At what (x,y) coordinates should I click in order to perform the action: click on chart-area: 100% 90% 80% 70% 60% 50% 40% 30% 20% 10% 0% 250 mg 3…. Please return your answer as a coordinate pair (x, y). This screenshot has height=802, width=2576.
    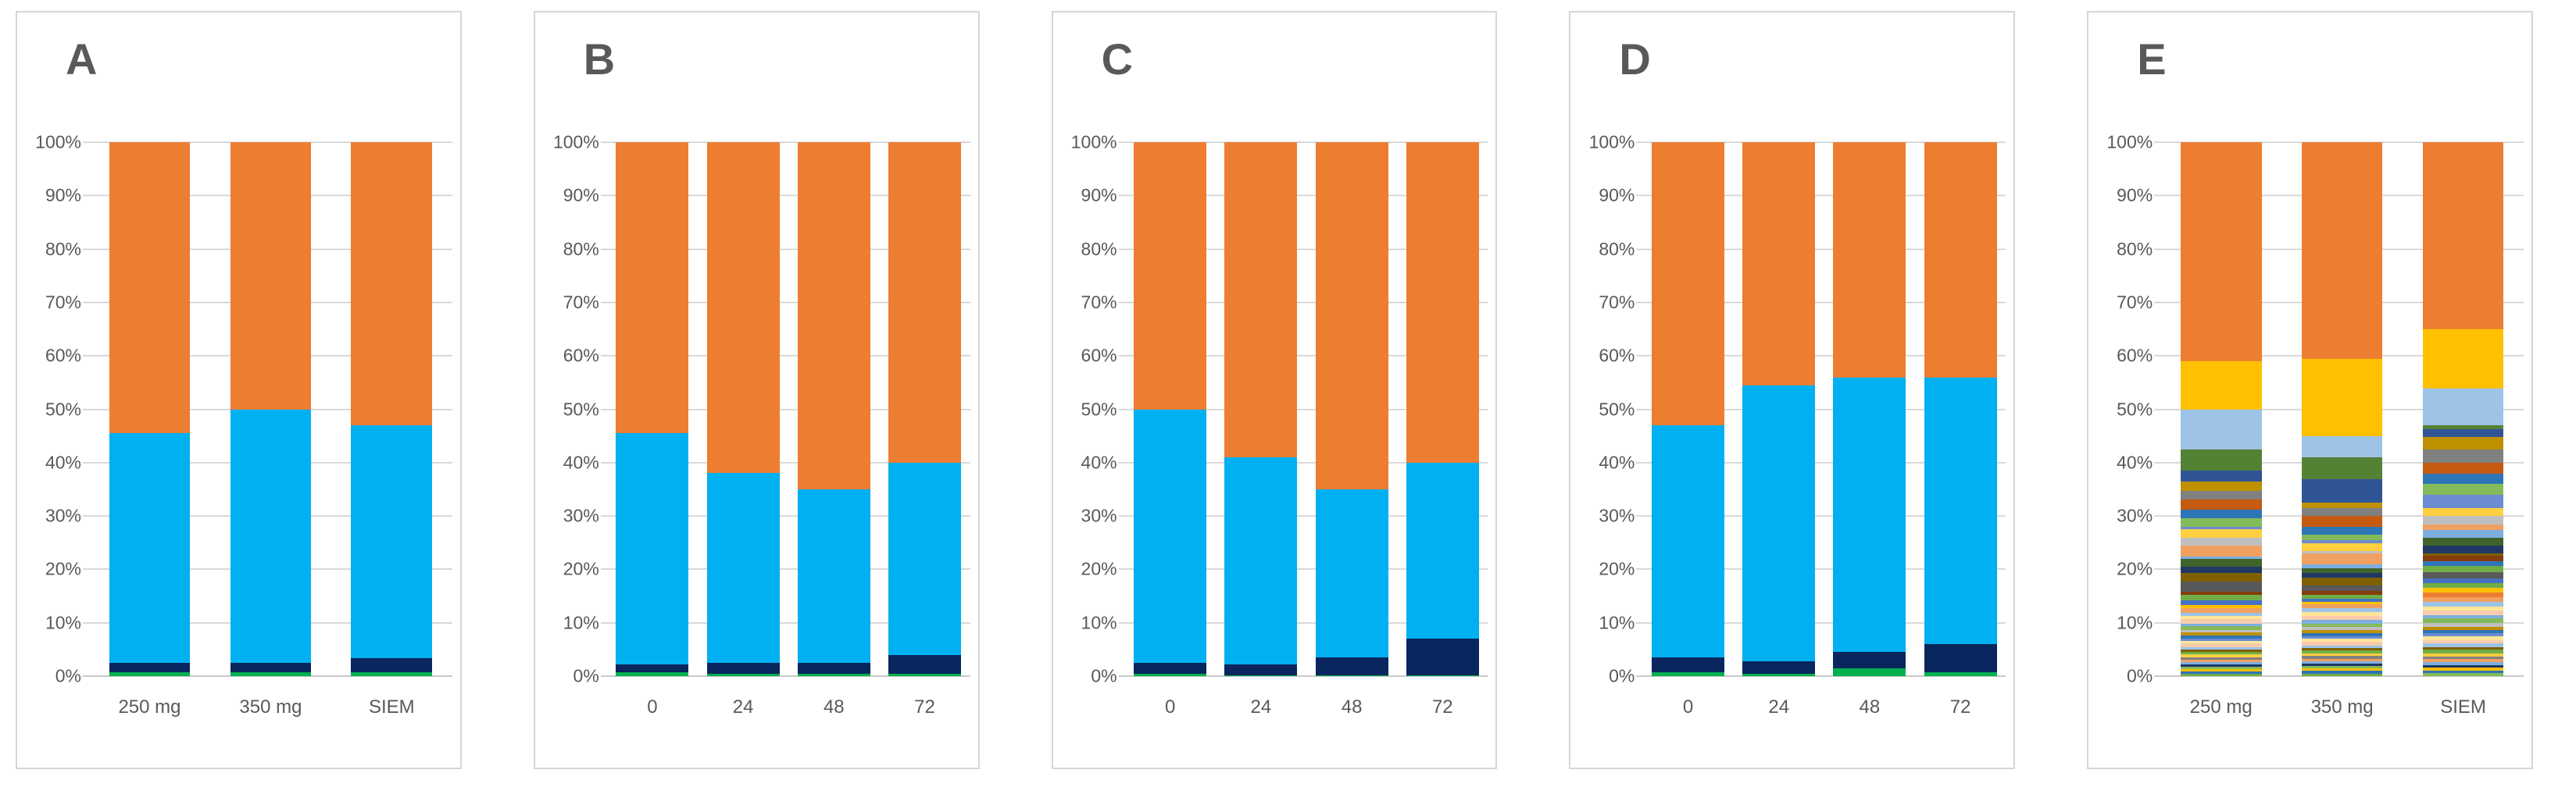
    Looking at the image, I should click on (240, 425).